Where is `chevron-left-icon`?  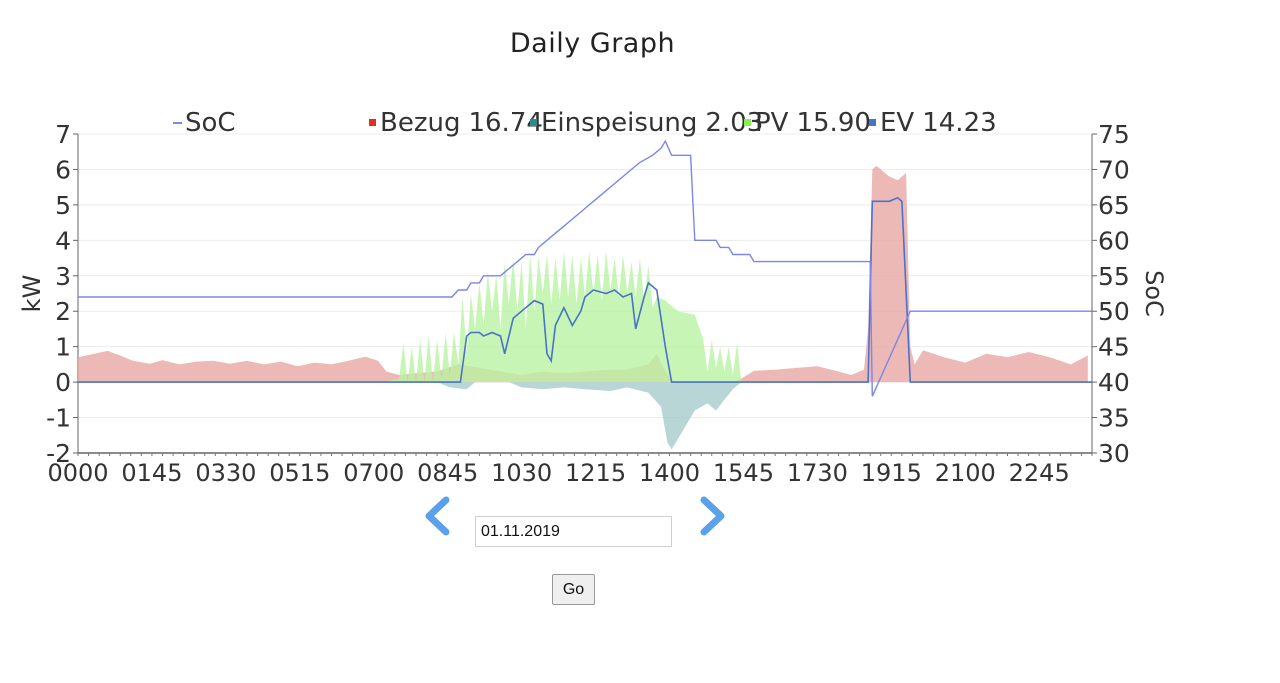 chevron-left-icon is located at coordinates (437, 516).